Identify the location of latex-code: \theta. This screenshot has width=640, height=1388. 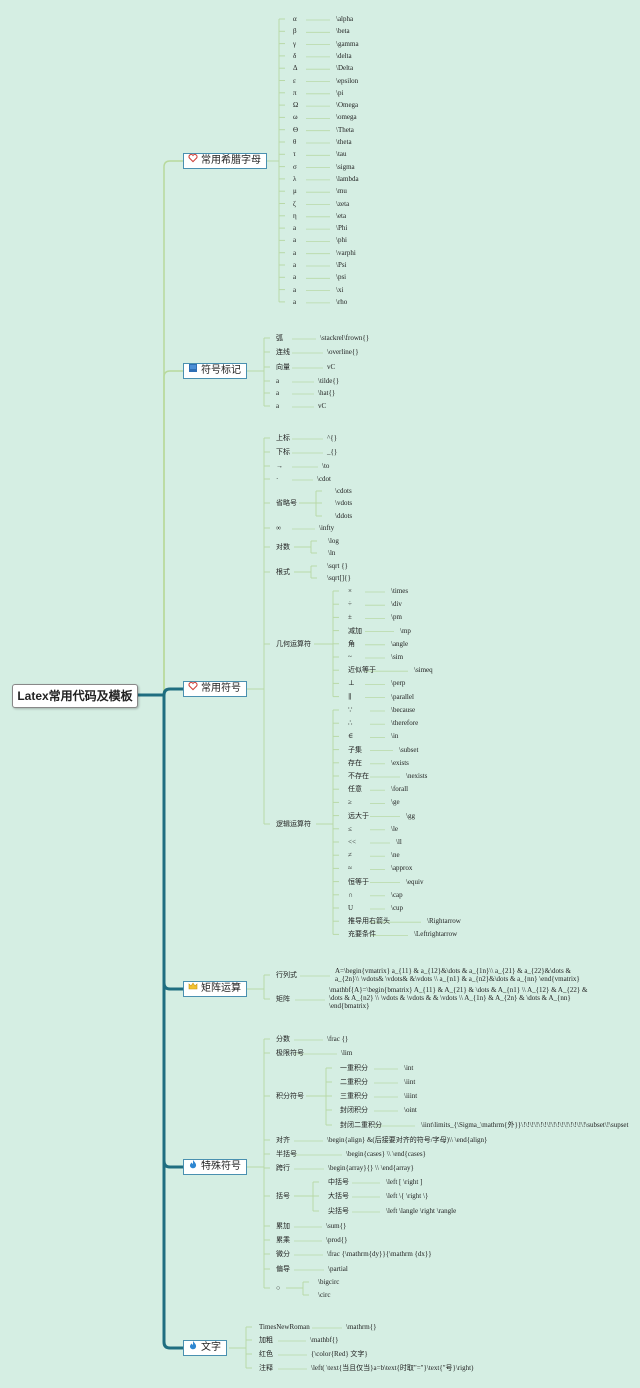
(344, 142).